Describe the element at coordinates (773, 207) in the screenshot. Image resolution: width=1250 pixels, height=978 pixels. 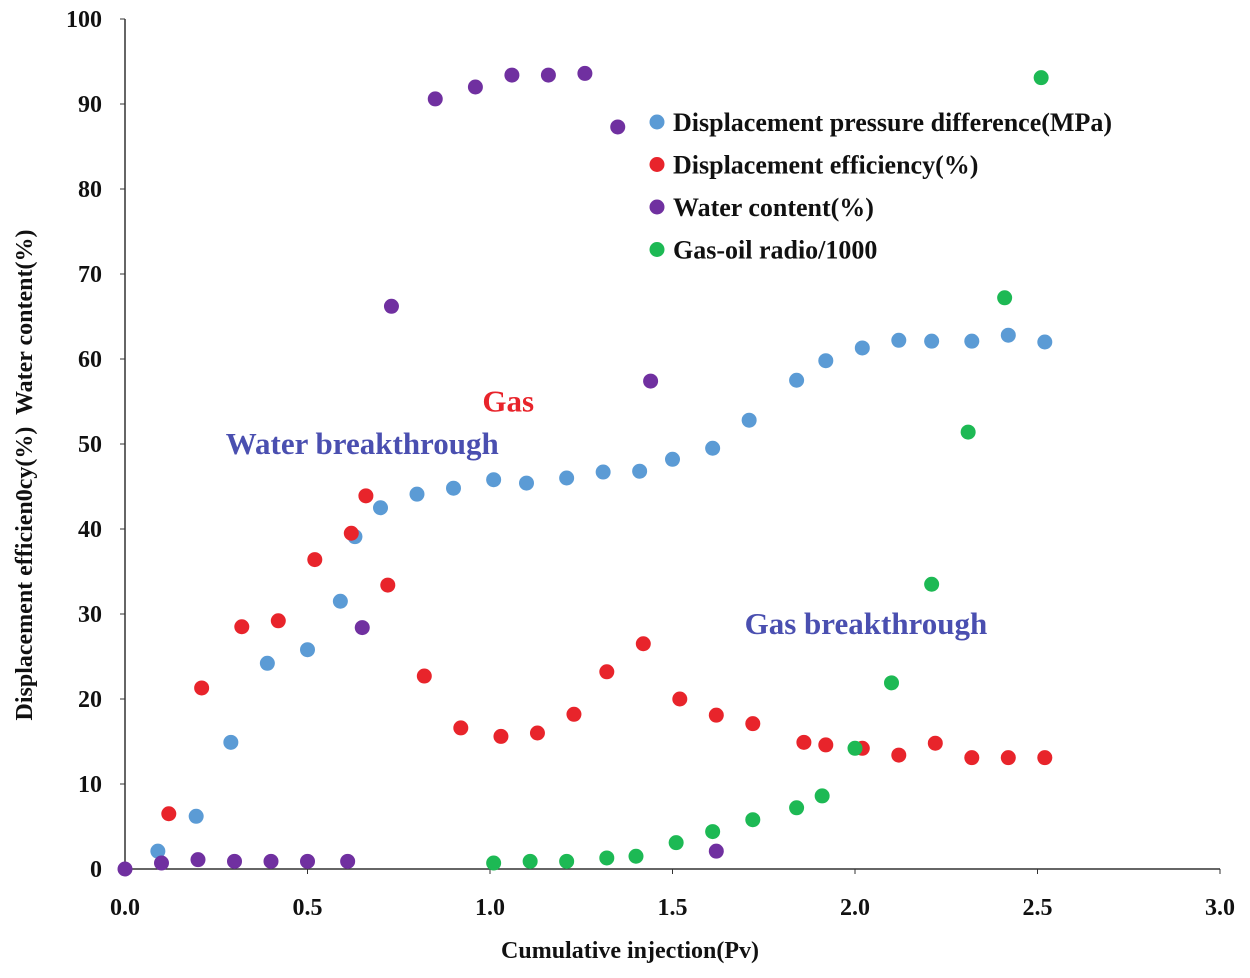
I see `legend-label: Water content(%)` at that location.